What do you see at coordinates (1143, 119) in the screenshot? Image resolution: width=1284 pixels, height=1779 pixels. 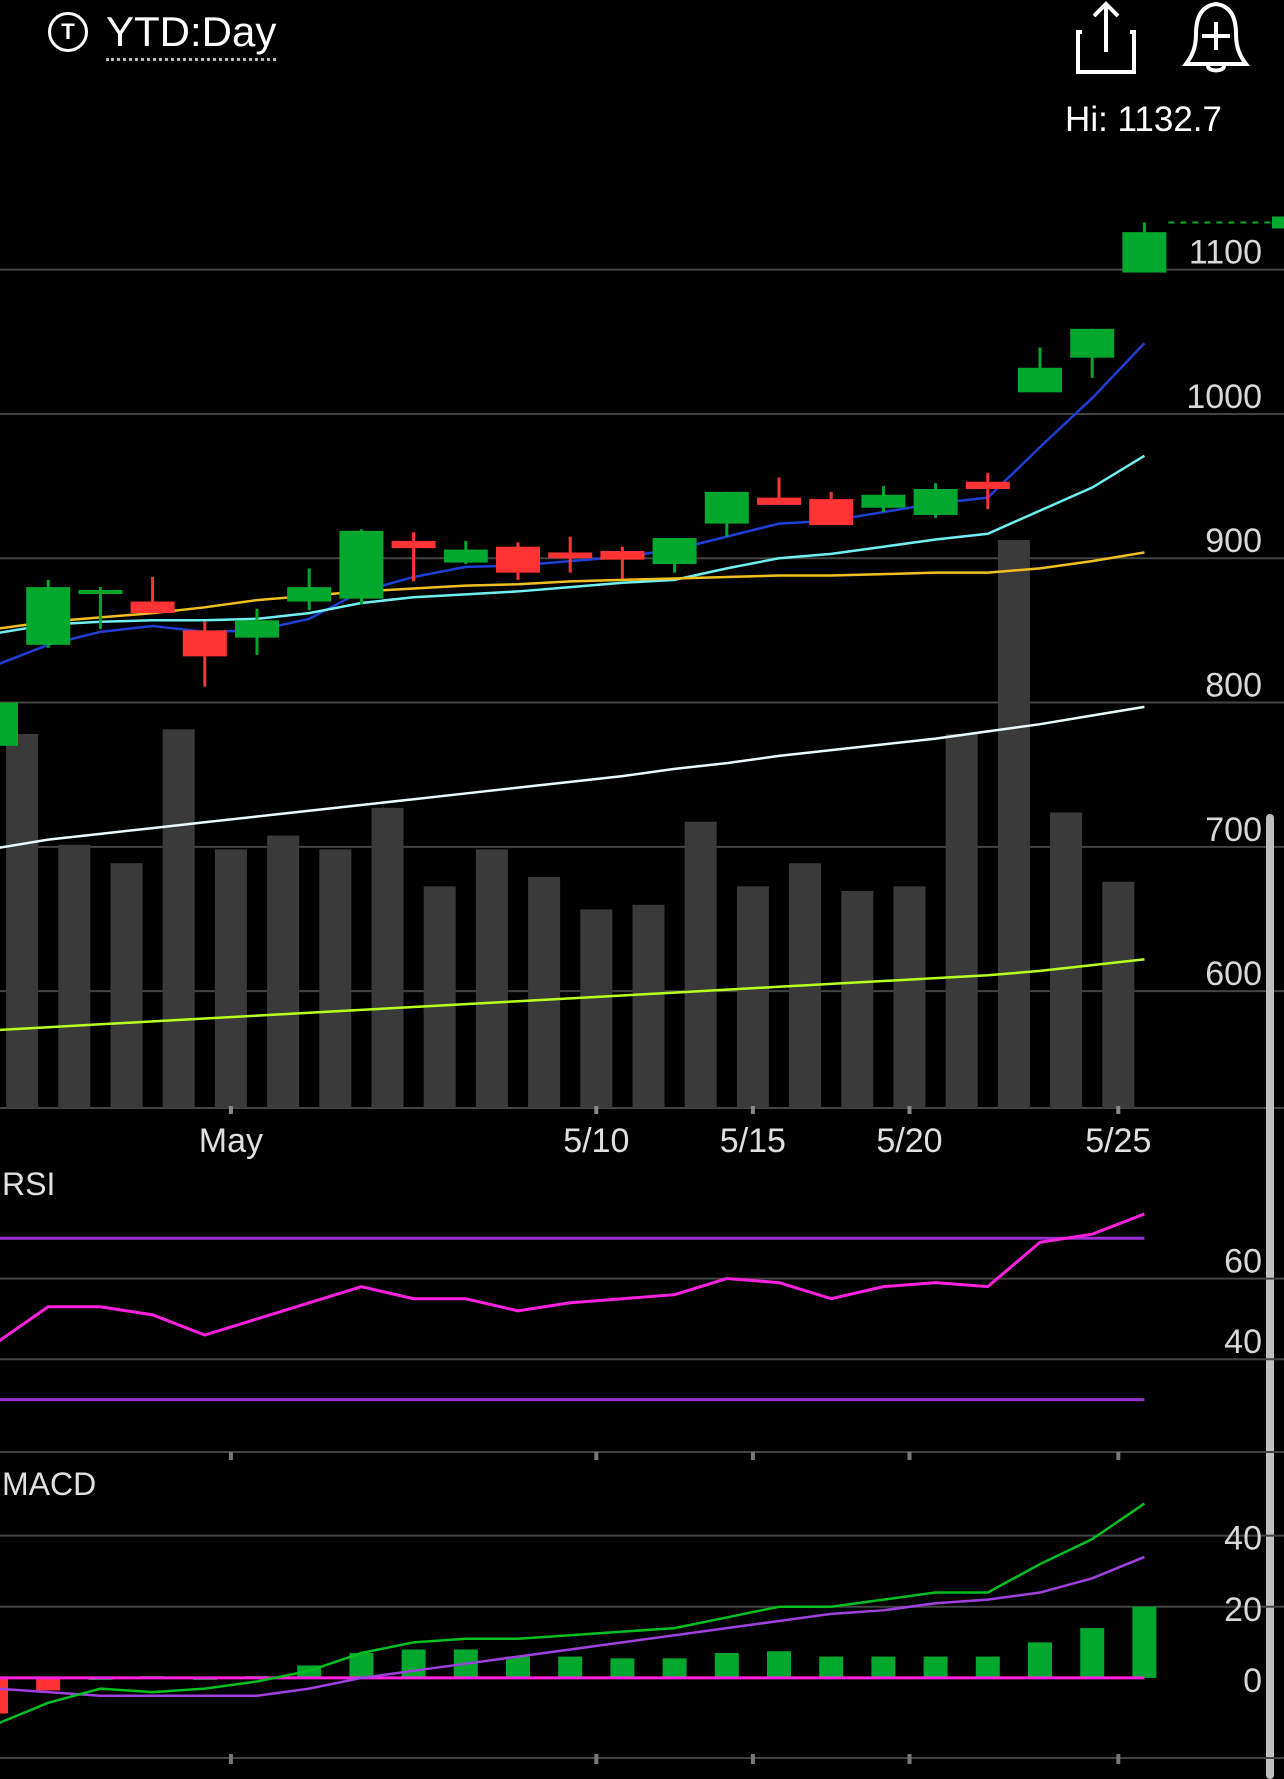 I see `high-price-label: Hi: 1132.7` at bounding box center [1143, 119].